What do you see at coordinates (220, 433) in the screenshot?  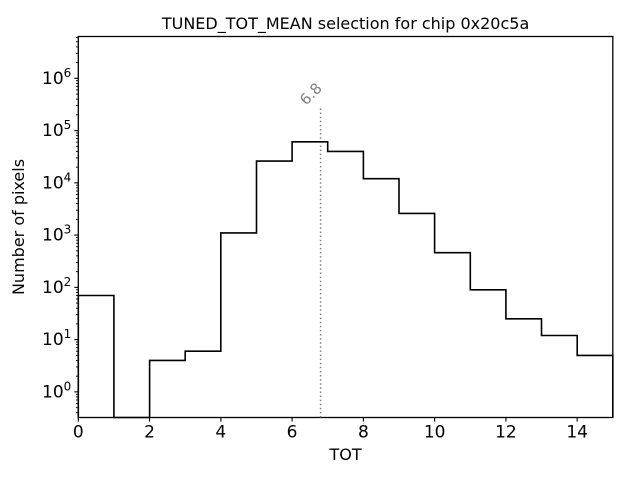 I see `x-axis-tick-label: 4` at bounding box center [220, 433].